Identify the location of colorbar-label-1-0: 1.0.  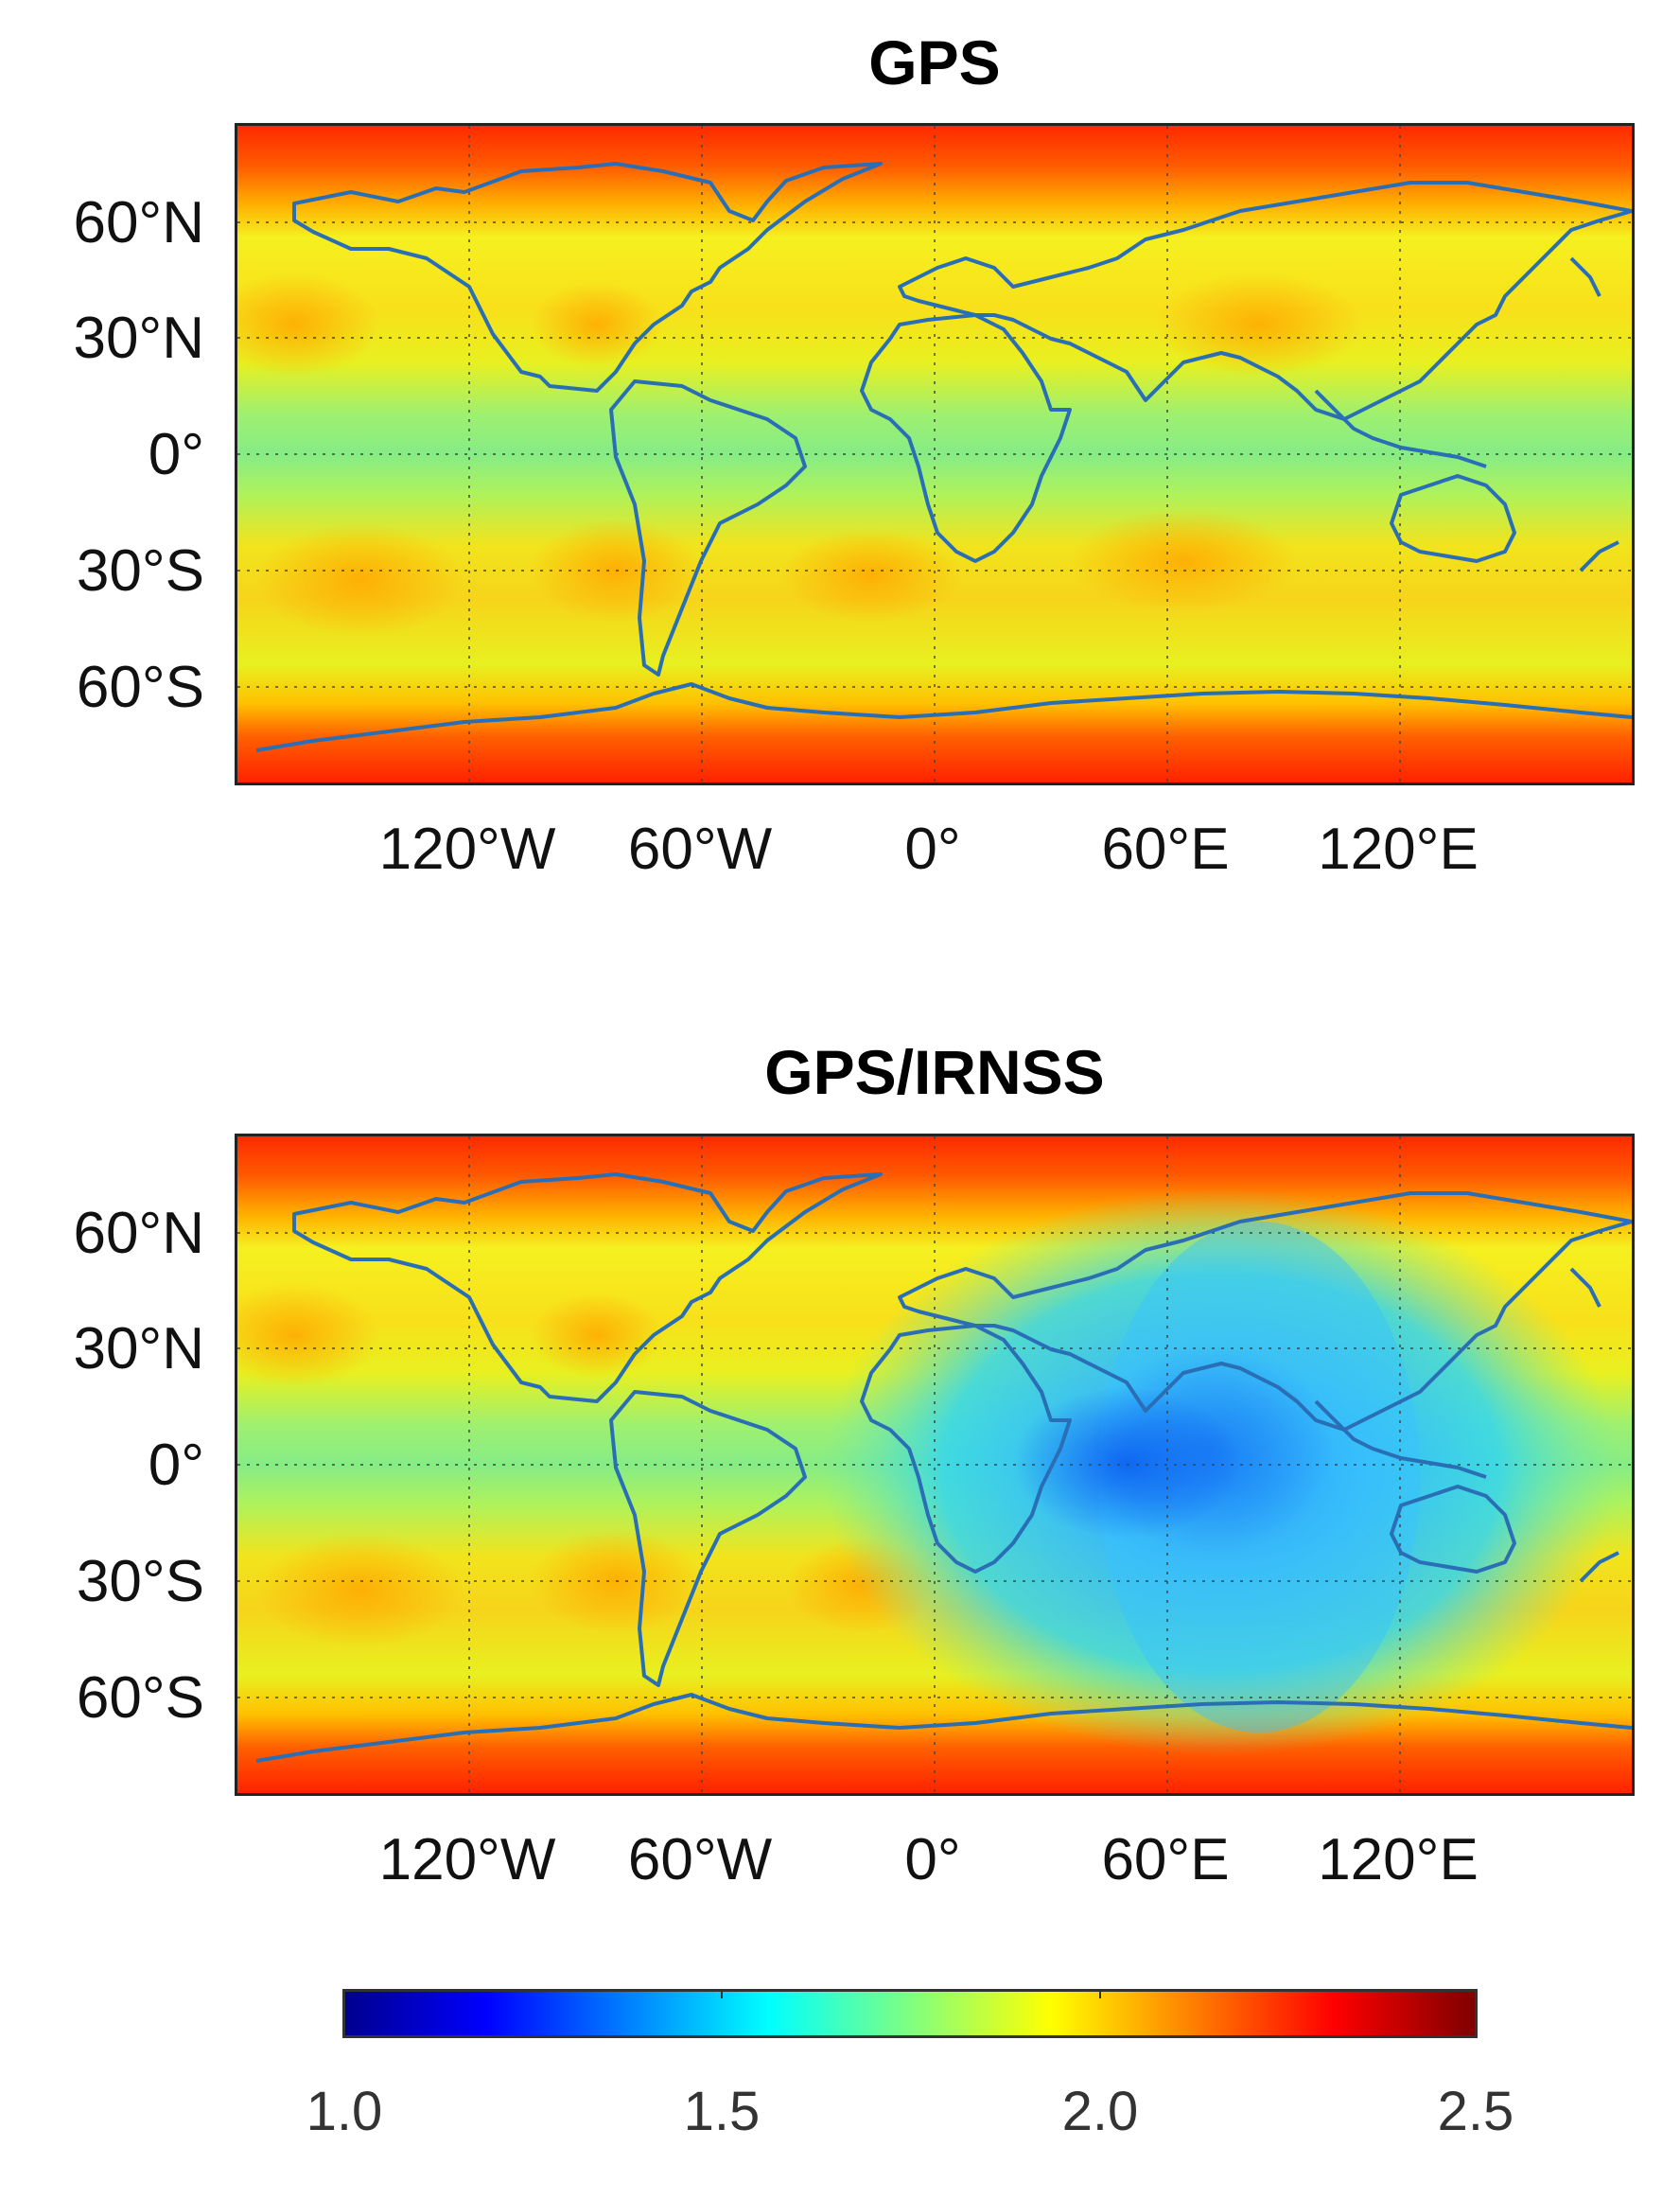
(344, 2111).